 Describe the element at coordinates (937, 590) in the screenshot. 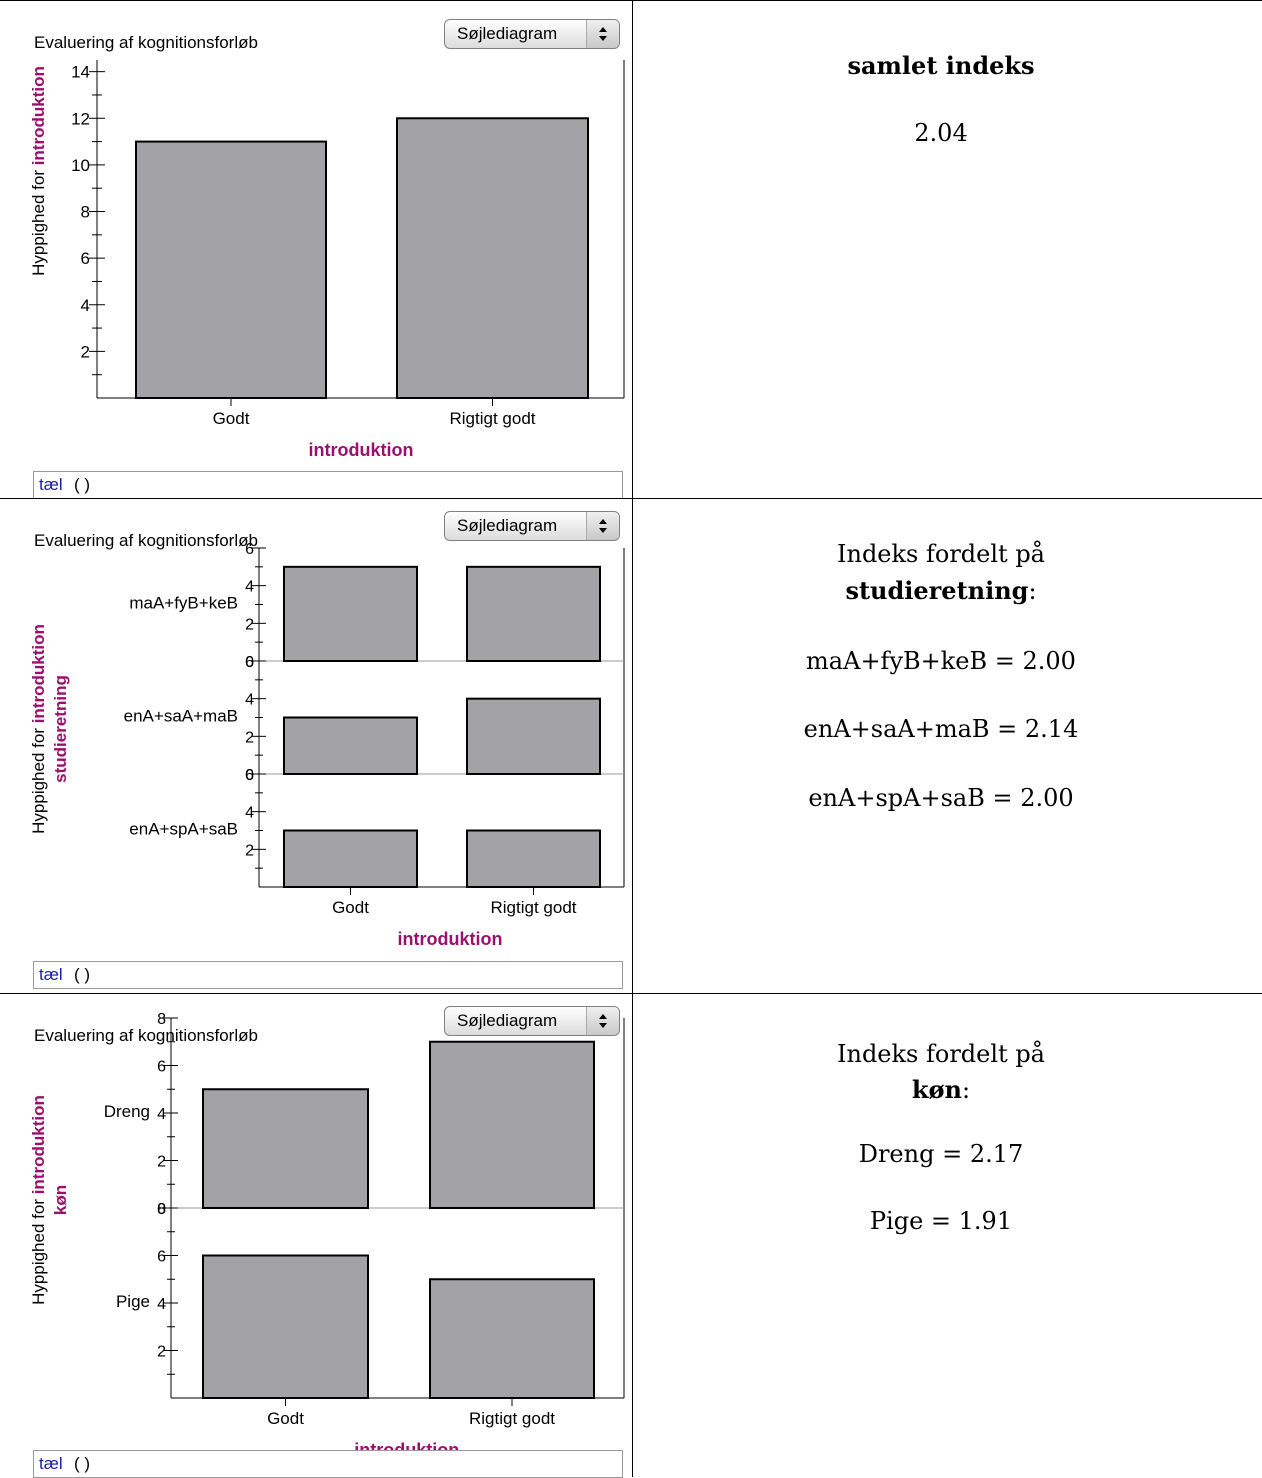

I see `index-variable: studieretning` at that location.